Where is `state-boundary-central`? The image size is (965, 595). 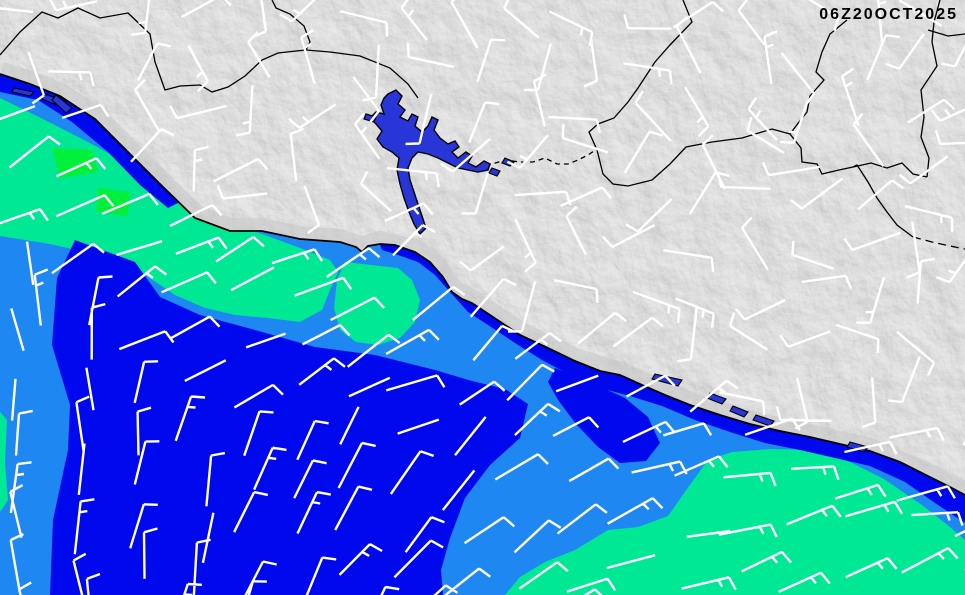
state-boundary-central is located at coordinates (689, 93).